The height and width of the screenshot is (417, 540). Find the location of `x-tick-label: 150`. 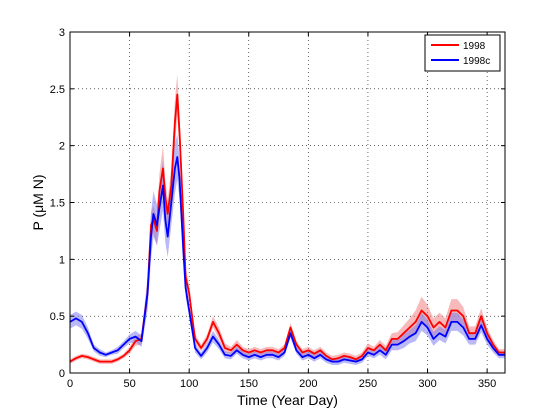

x-tick-label: 150 is located at coordinates (249, 384).